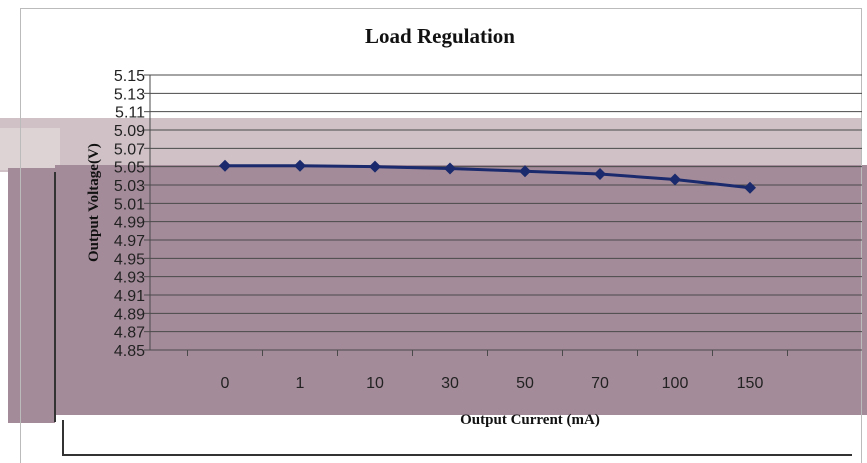 This screenshot has height=463, width=867. Describe the element at coordinates (488, 177) in the screenshot. I see `series-line` at that location.